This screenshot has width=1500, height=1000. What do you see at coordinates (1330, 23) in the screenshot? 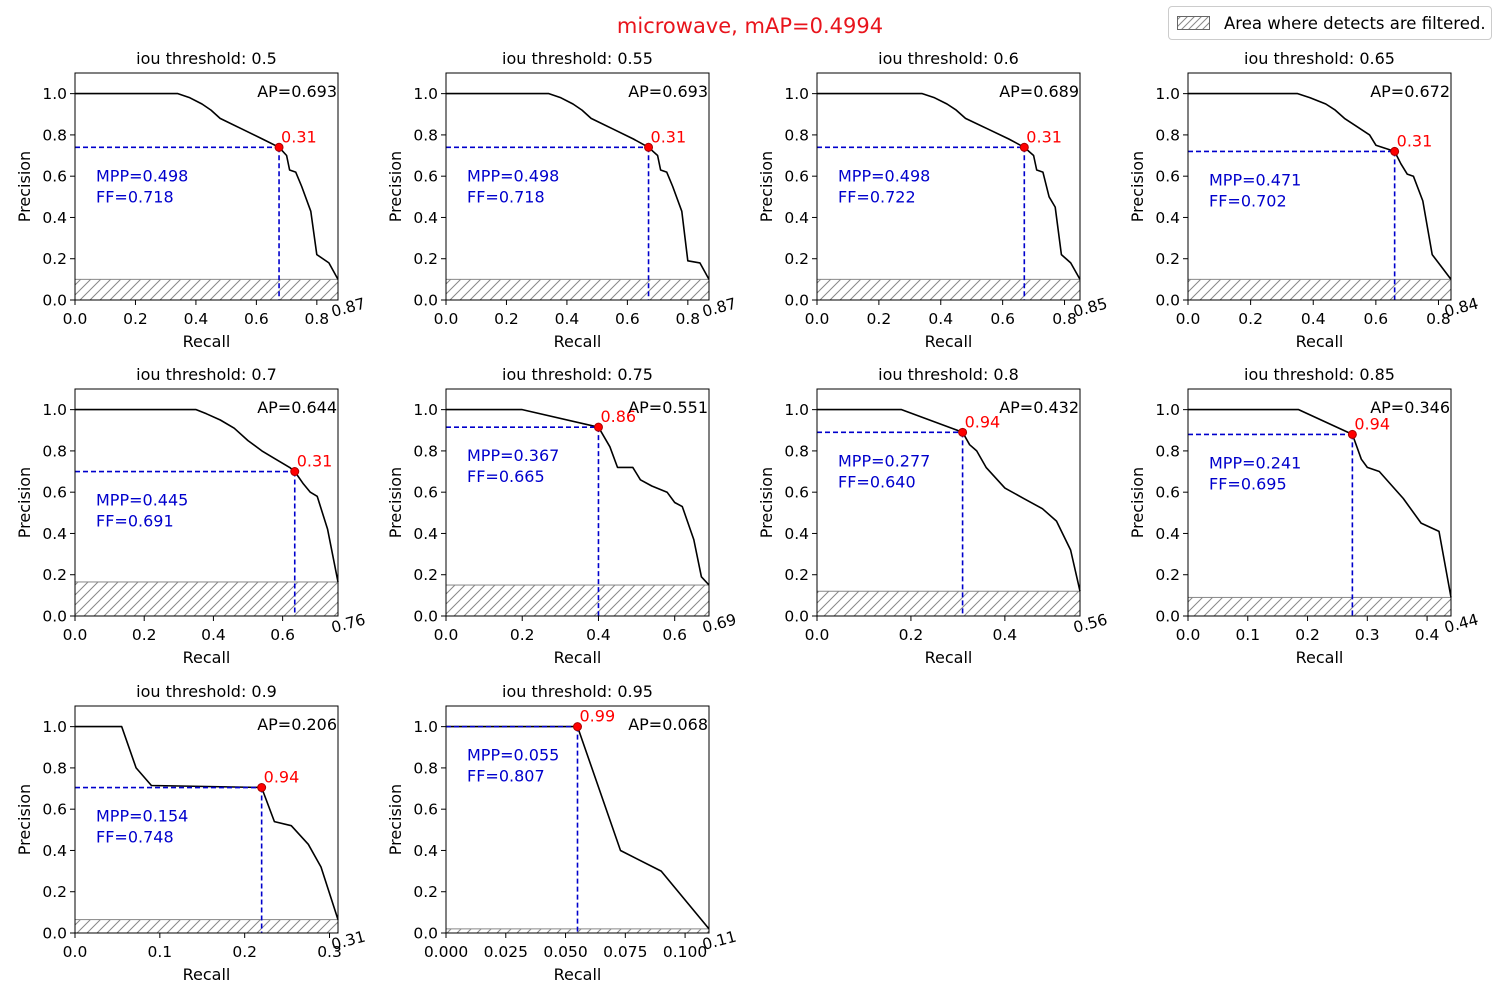
I see `legend: Area where detects are filtered.` at bounding box center [1330, 23].